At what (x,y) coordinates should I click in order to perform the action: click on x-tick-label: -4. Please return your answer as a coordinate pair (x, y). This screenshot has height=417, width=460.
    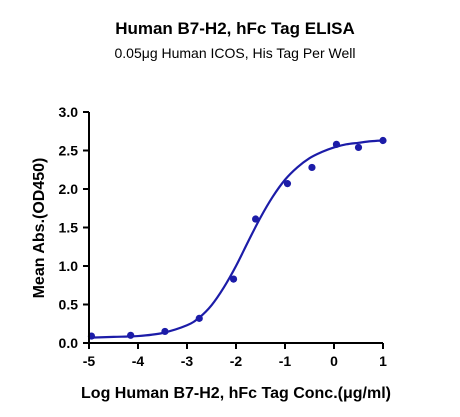
    Looking at the image, I should click on (138, 361).